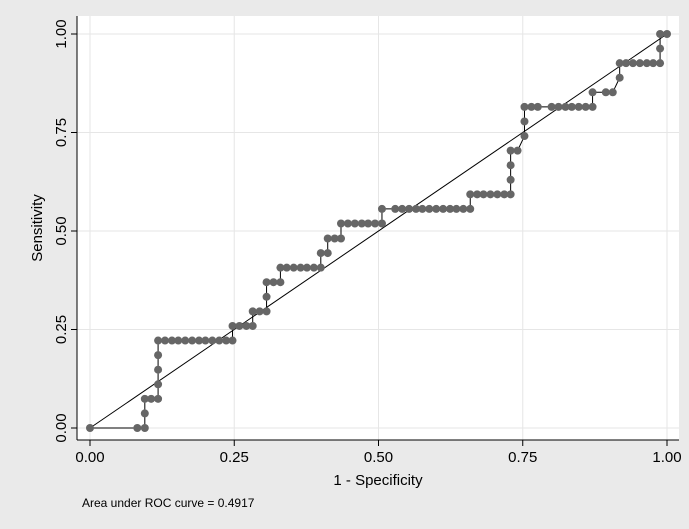 This screenshot has height=529, width=689. Describe the element at coordinates (37, 228) in the screenshot. I see `y-axis-title: Sensitivity` at that location.